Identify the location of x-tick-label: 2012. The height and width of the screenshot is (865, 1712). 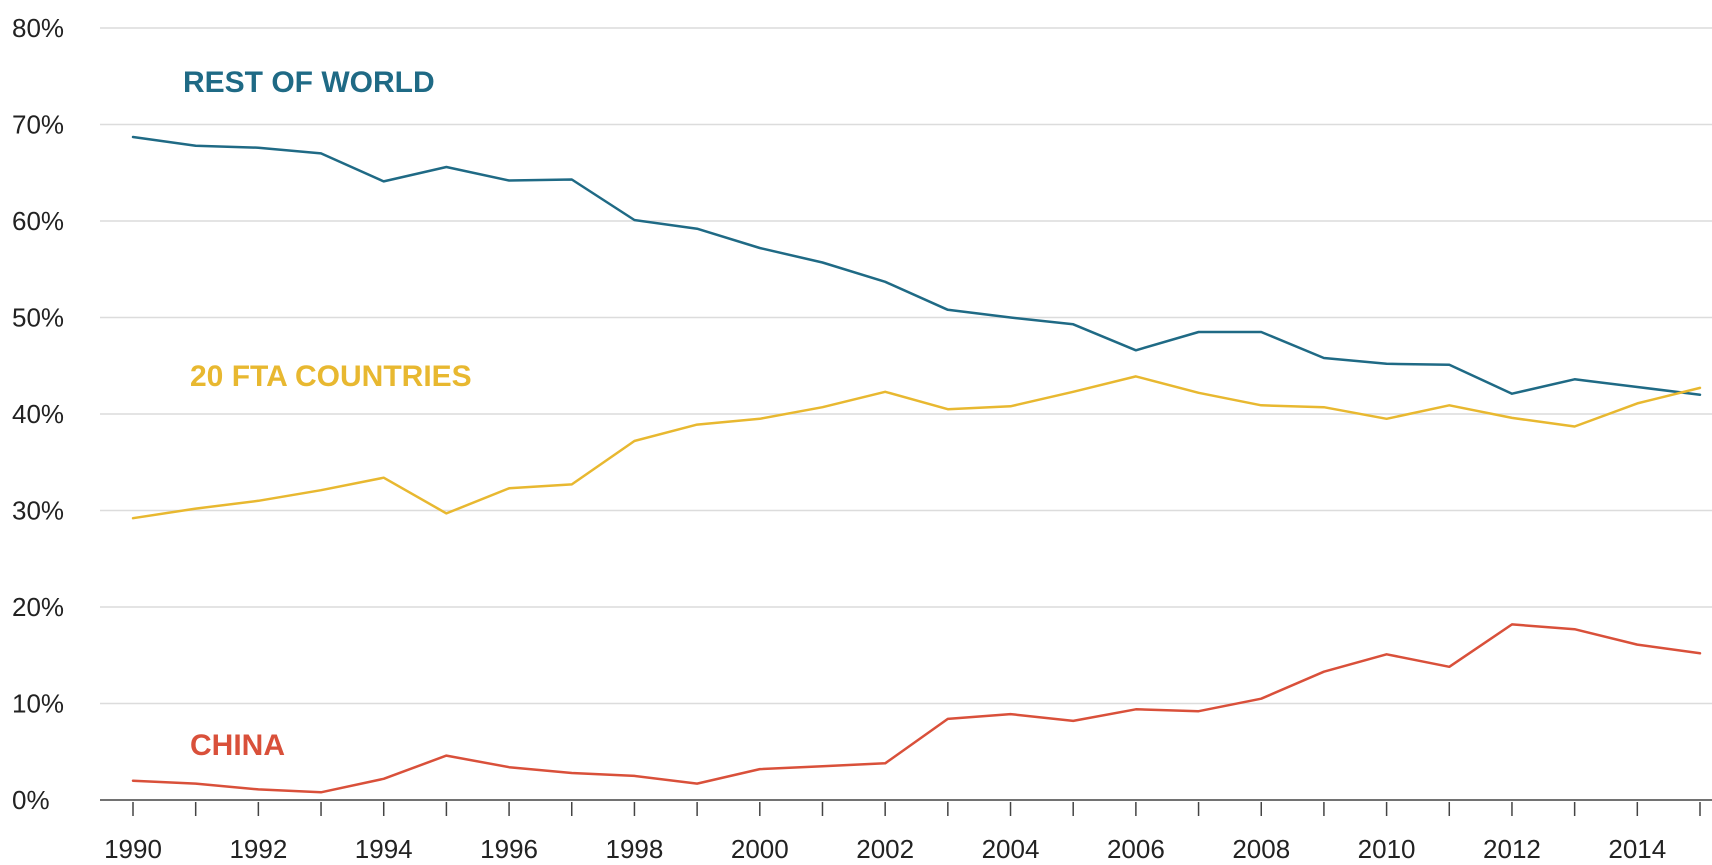
(1512, 849).